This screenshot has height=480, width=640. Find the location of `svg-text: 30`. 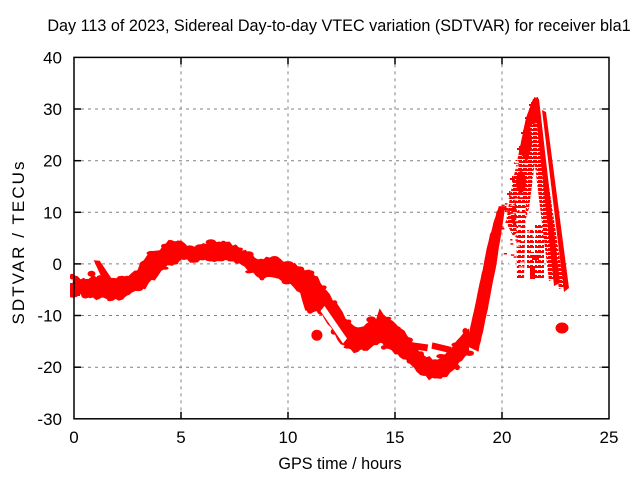

svg-text: 30 is located at coordinates (52, 109).